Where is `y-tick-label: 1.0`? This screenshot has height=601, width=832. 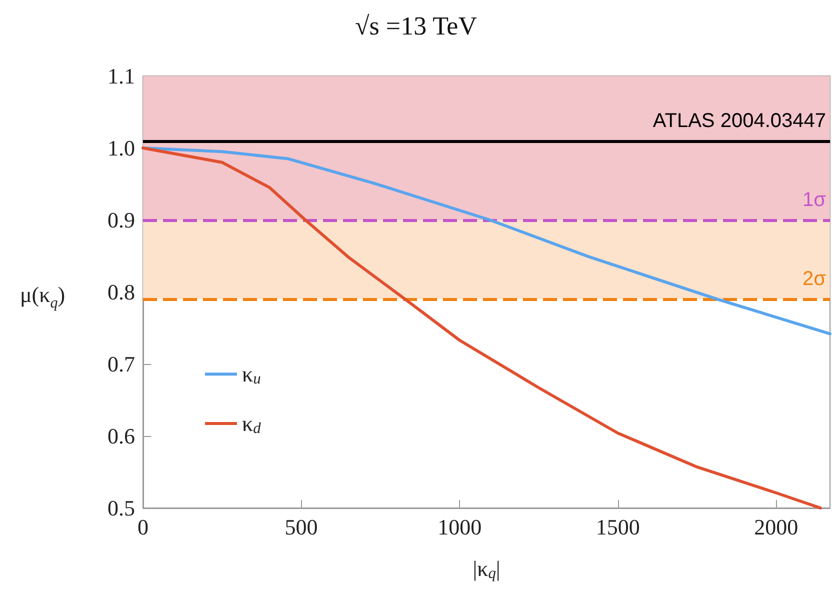 y-tick-label: 1.0 is located at coordinates (121, 148).